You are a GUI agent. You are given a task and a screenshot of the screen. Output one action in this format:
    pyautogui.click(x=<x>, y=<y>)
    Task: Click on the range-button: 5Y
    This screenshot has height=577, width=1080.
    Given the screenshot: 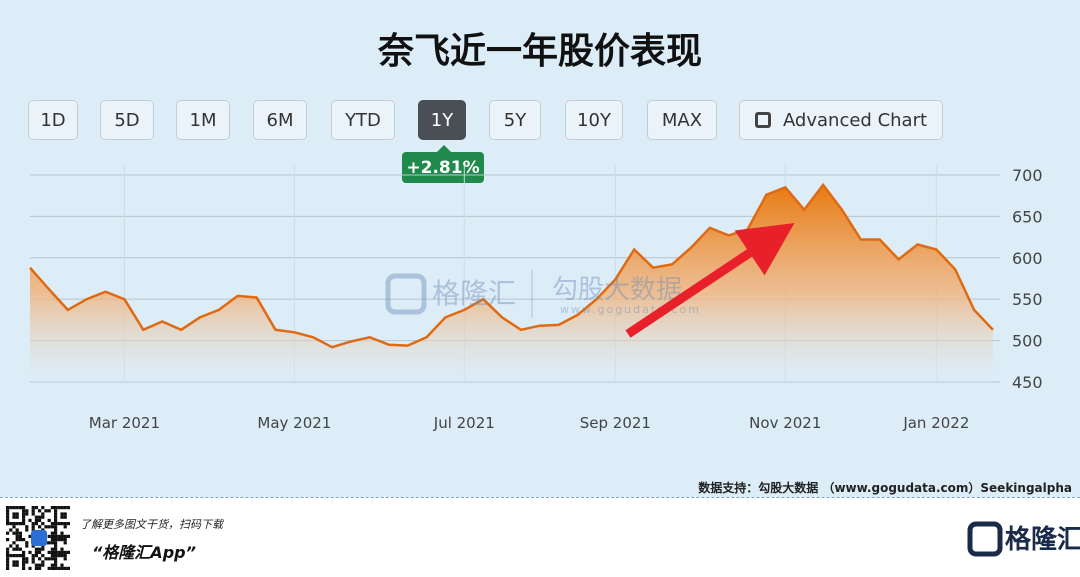 What is the action you would take?
    pyautogui.click(x=515, y=120)
    